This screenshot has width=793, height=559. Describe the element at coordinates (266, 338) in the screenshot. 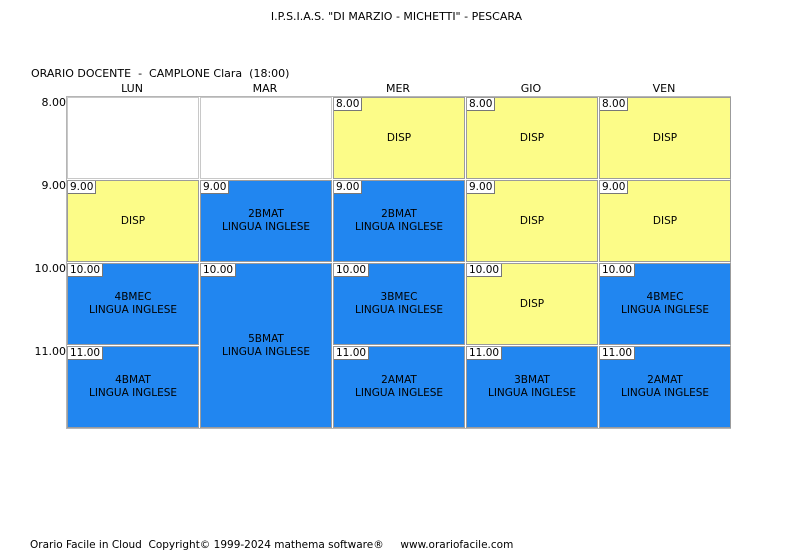

I see `cell-class-label: 5BMAT` at that location.